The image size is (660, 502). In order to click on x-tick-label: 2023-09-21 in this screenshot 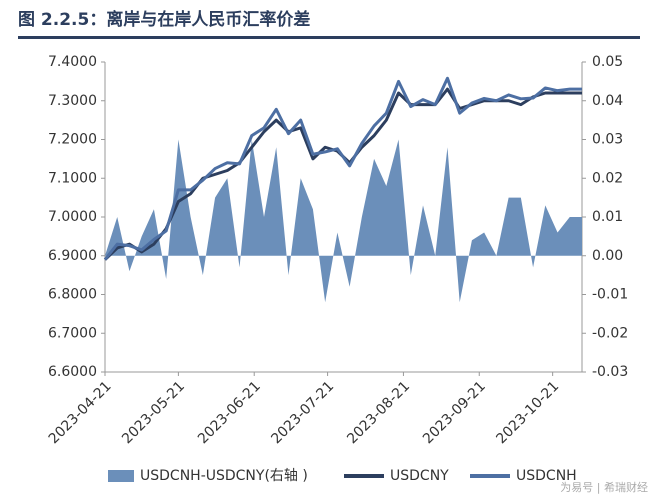, I will do `click(454, 412)`.